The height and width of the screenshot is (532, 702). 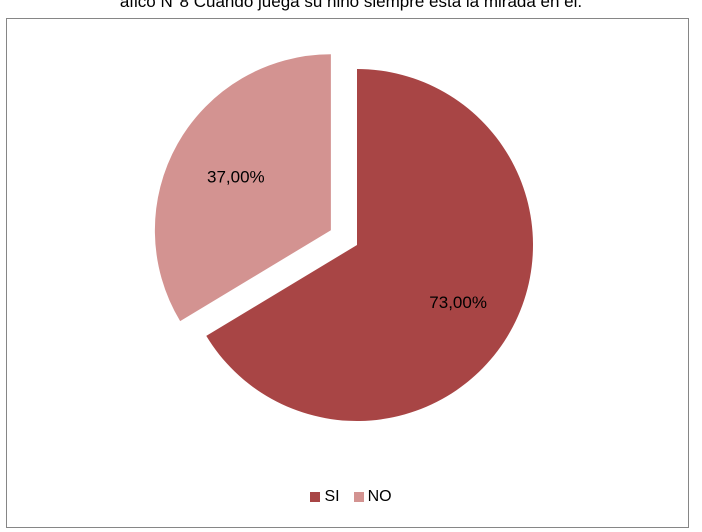 I want to click on legend-swatch-no, so click(x=358, y=497).